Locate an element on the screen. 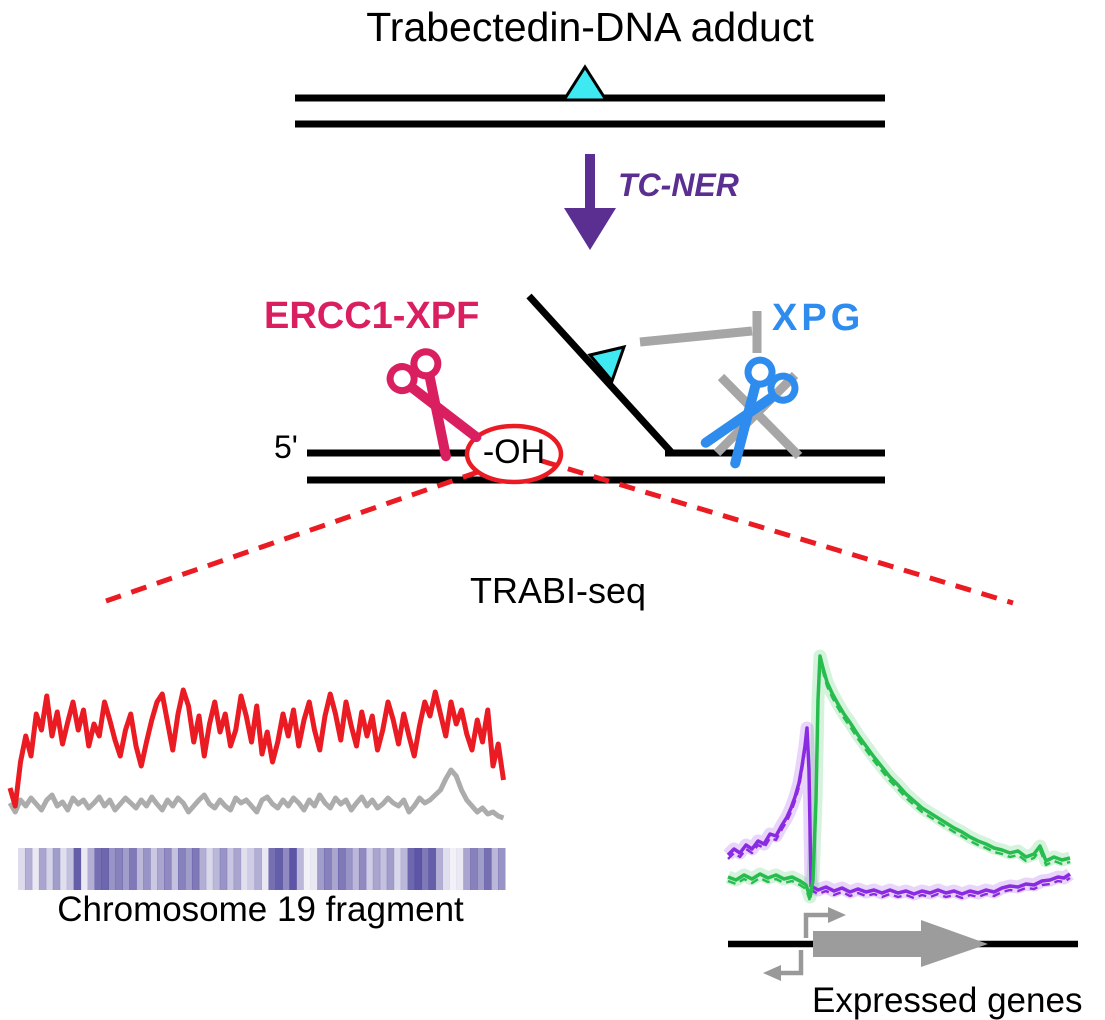 This screenshot has height=1020, width=1105. dna-duplex-top is located at coordinates (590, 96).